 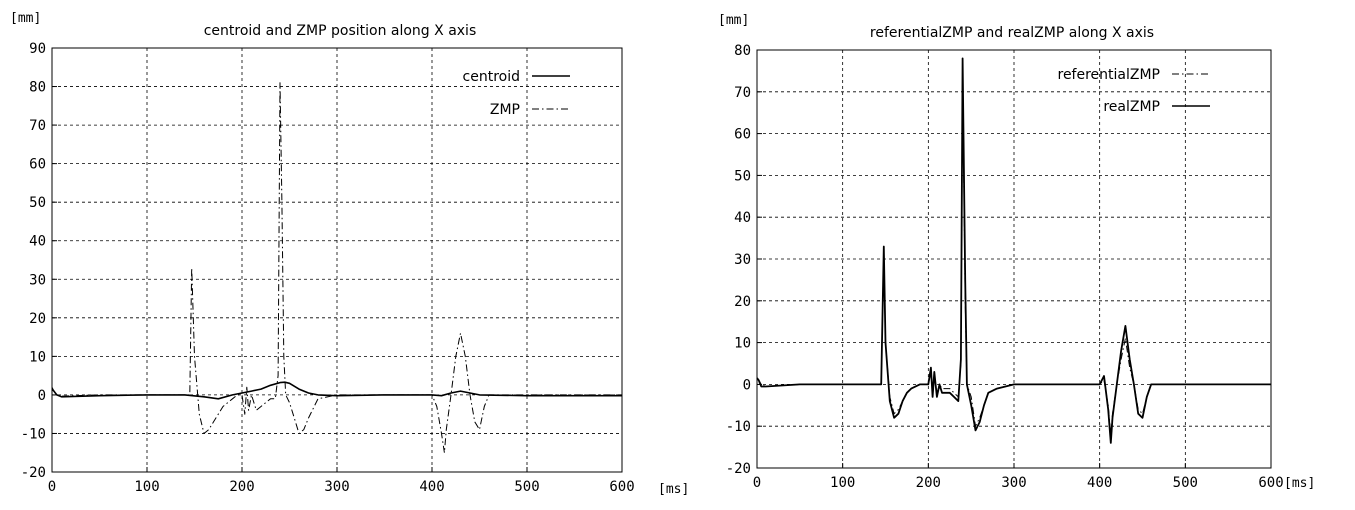 What do you see at coordinates (37, 49) in the screenshot?
I see `y-tick-label: 90` at bounding box center [37, 49].